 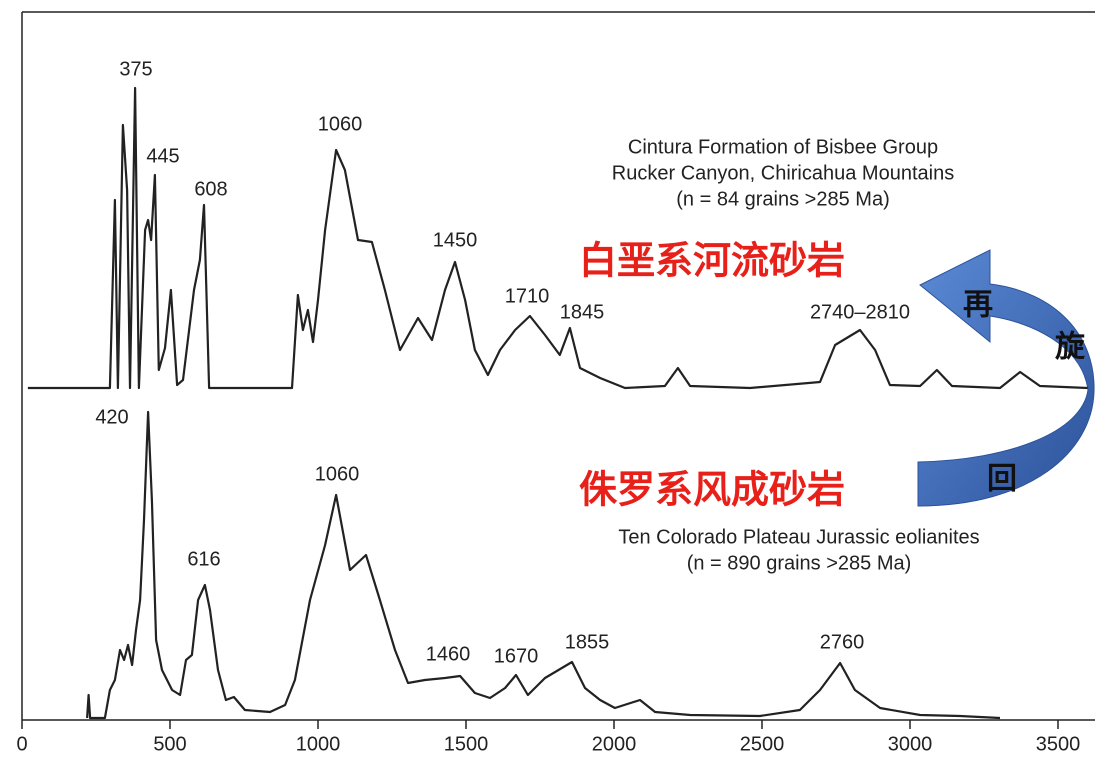 What do you see at coordinates (798, 537) in the screenshot?
I see `sample-description: Ten Colorado Plateau Jurassic eolianites` at bounding box center [798, 537].